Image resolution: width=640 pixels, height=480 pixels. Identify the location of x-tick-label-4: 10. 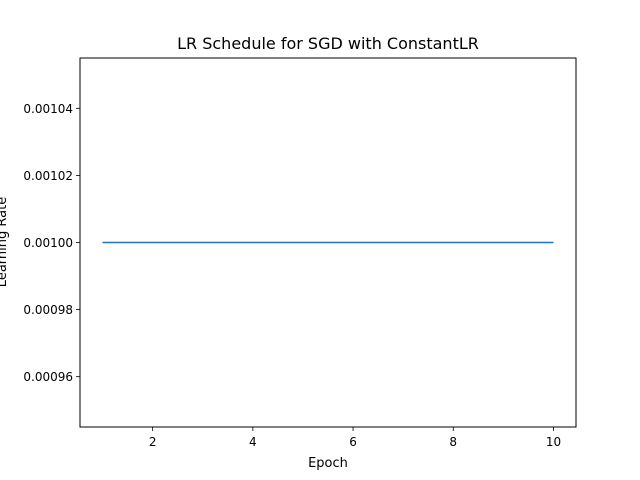
(553, 442).